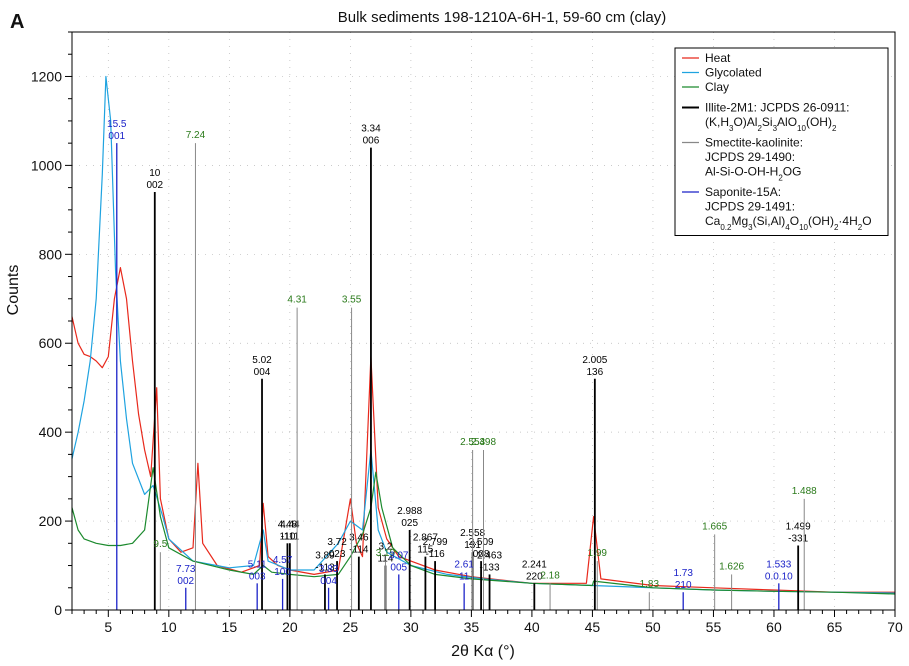 The width and height of the screenshot is (909, 666). Describe the element at coordinates (425, 550) in the screenshot. I see `peak-hkl-label: 115` at that location.